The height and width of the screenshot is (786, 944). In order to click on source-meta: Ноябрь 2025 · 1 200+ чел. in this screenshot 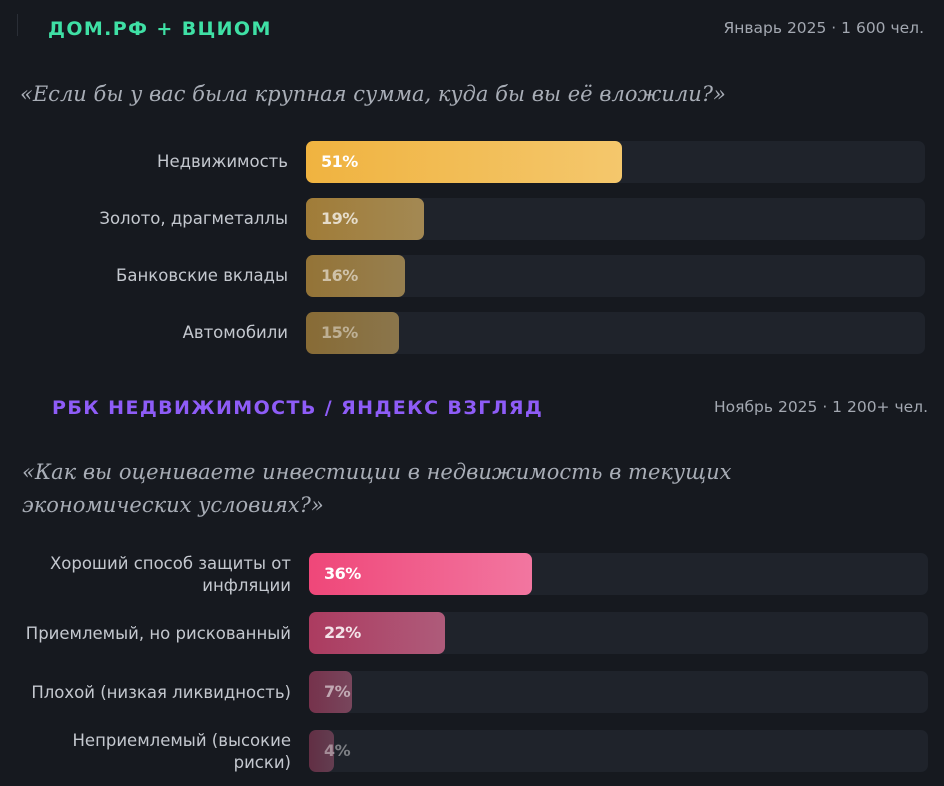, I will do `click(821, 407)`.